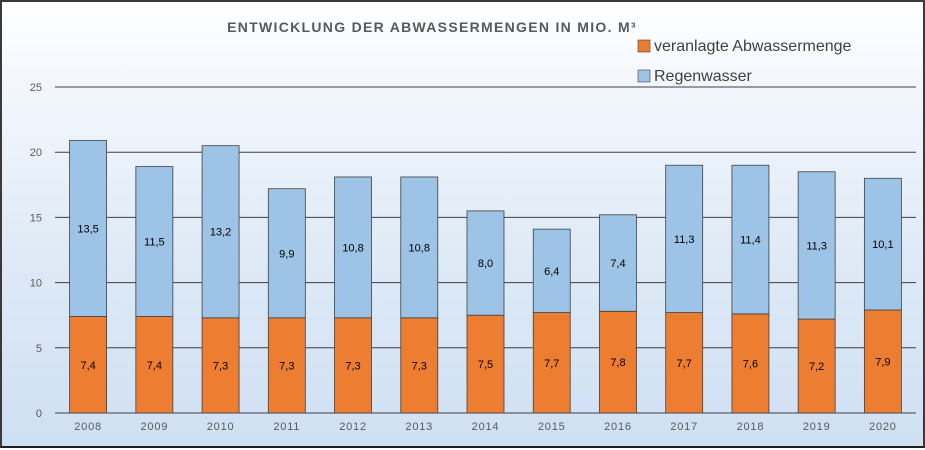 The image size is (925, 450). I want to click on x-tick-label: 2010, so click(221, 427).